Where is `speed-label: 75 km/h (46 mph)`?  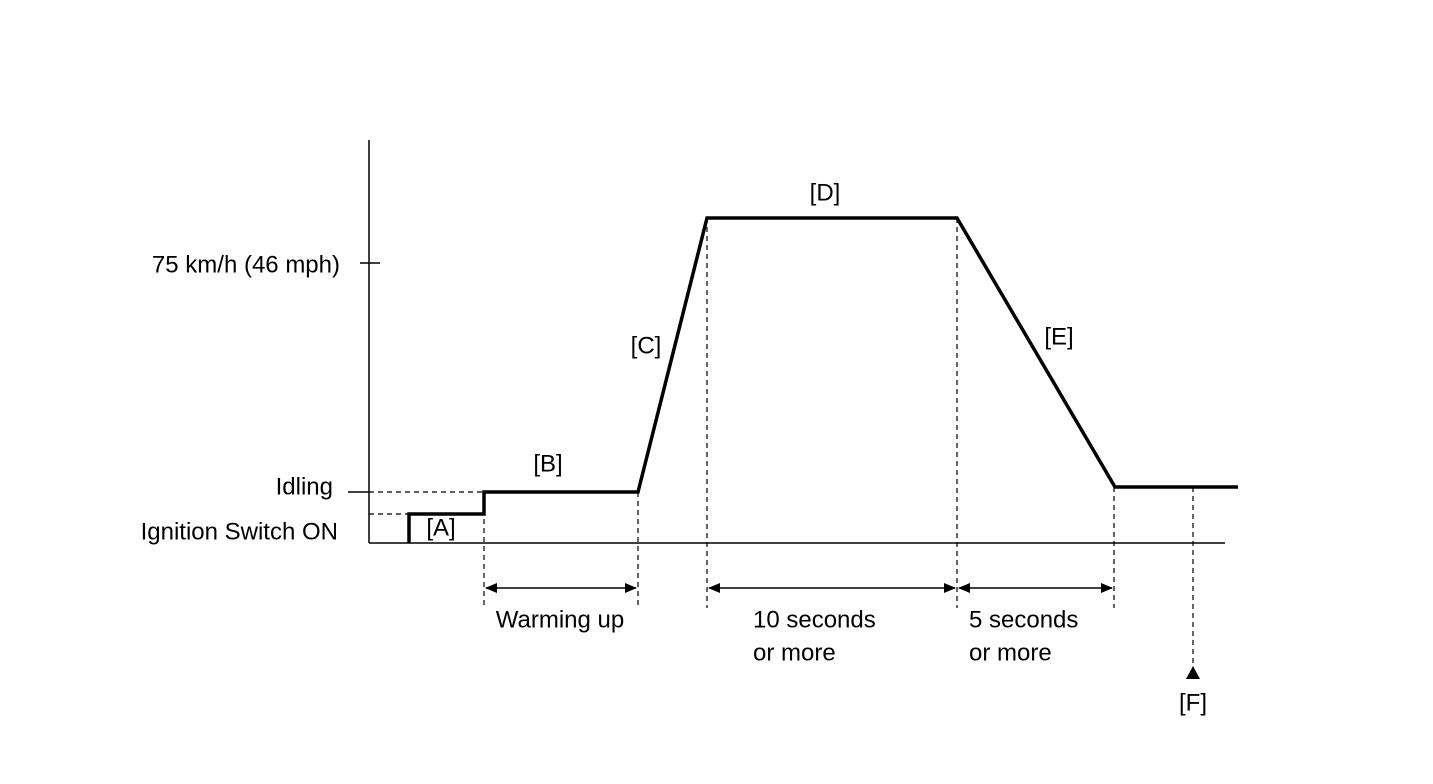
speed-label: 75 km/h (46 mph) is located at coordinates (246, 264).